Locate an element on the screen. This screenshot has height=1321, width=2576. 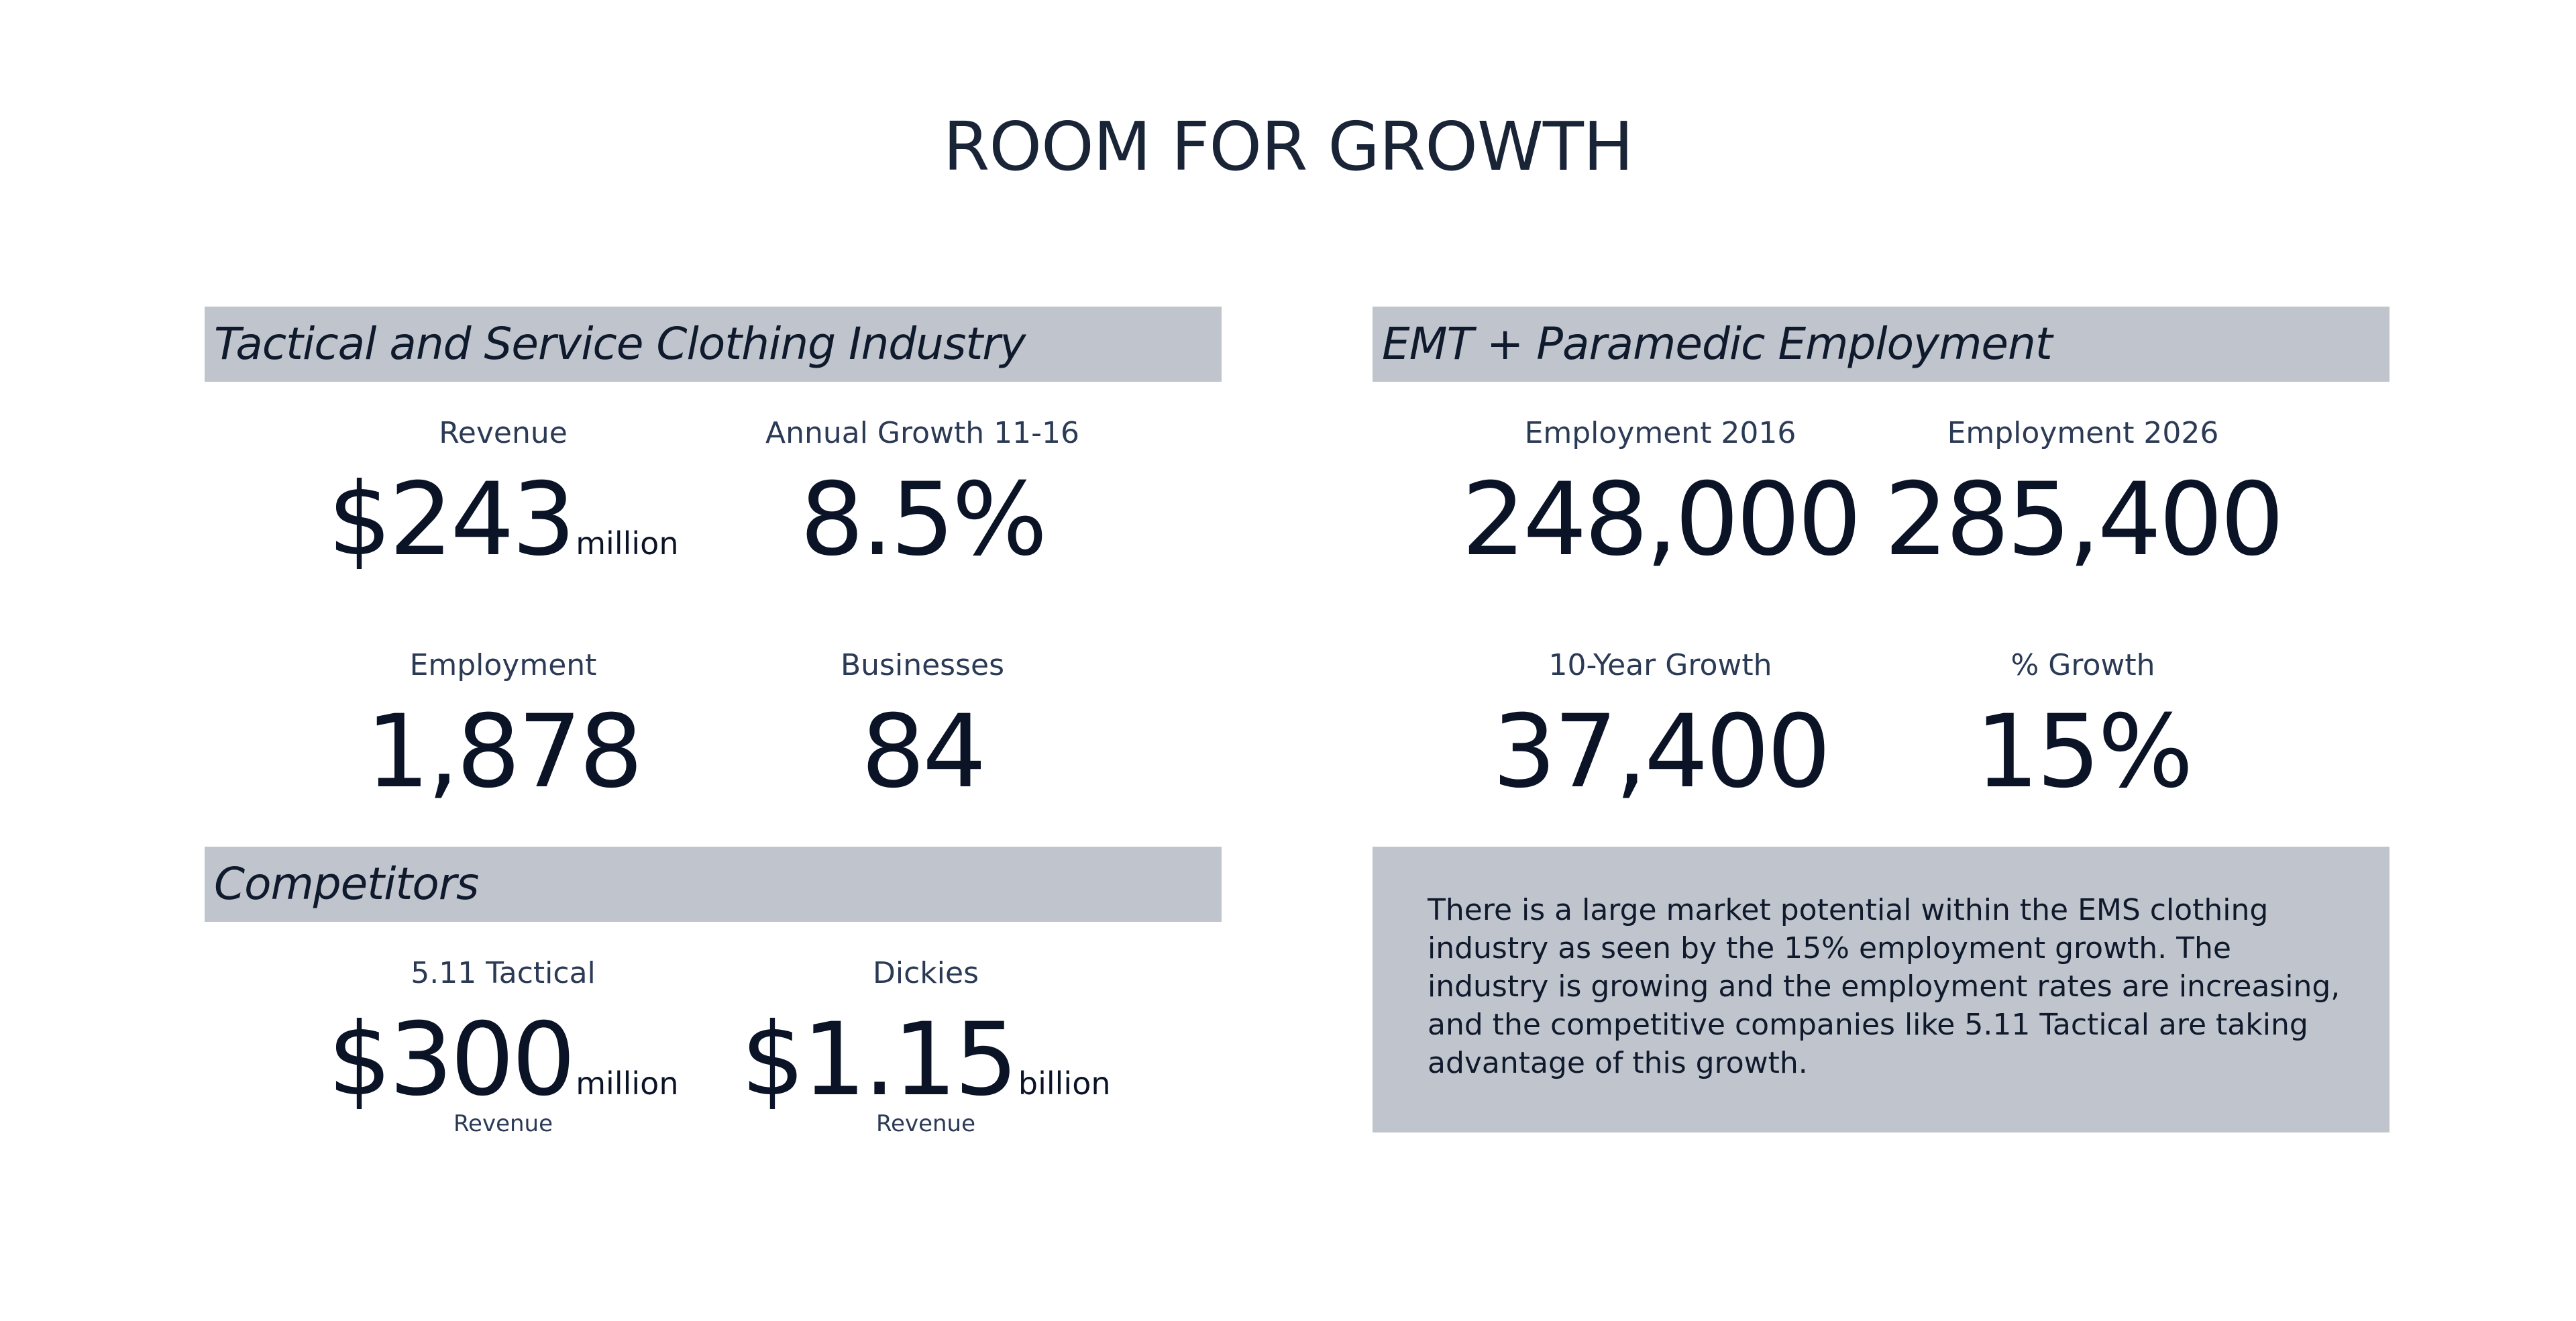
revenue-unit: million is located at coordinates (627, 543).